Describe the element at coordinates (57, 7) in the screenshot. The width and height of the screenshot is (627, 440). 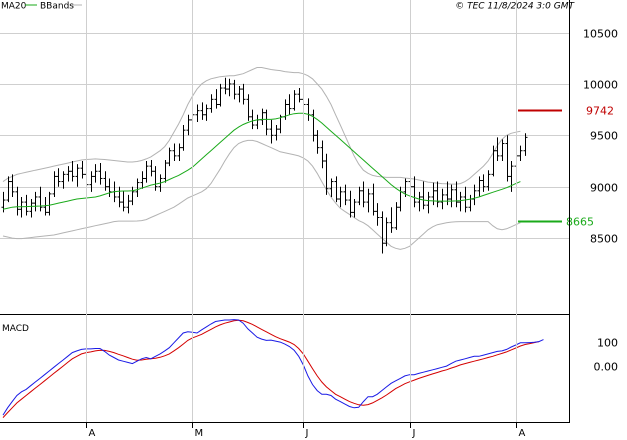
I see `legend-bbands: BBands` at that location.